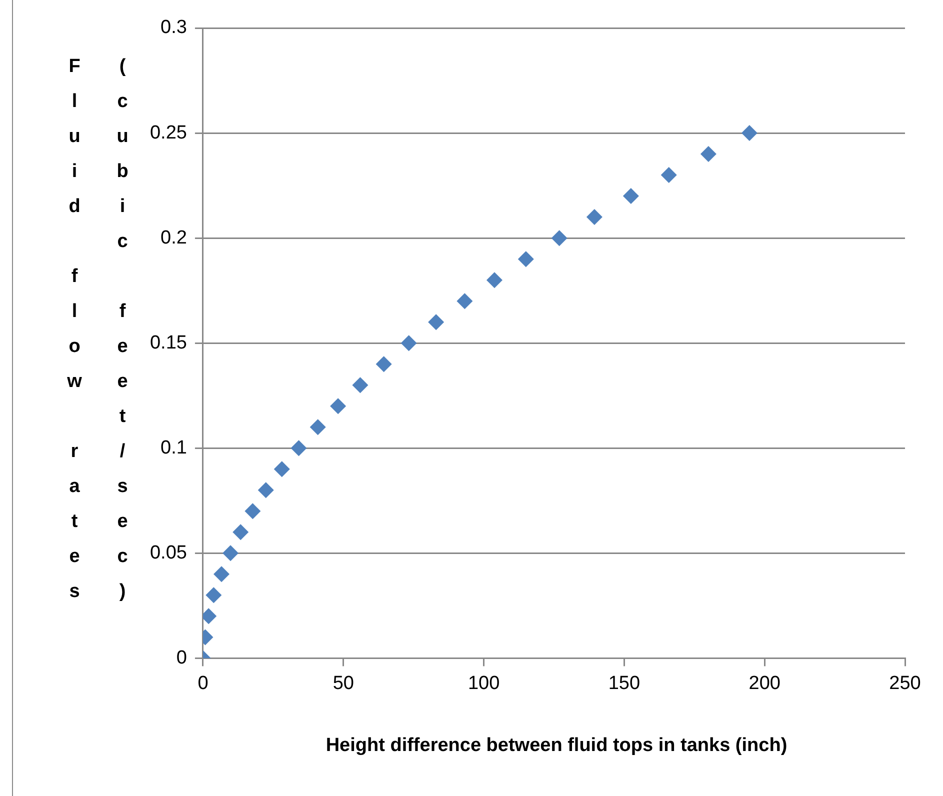 Image resolution: width=943 pixels, height=796 pixels. I want to click on y-tick-label: 0.3, so click(173, 27).